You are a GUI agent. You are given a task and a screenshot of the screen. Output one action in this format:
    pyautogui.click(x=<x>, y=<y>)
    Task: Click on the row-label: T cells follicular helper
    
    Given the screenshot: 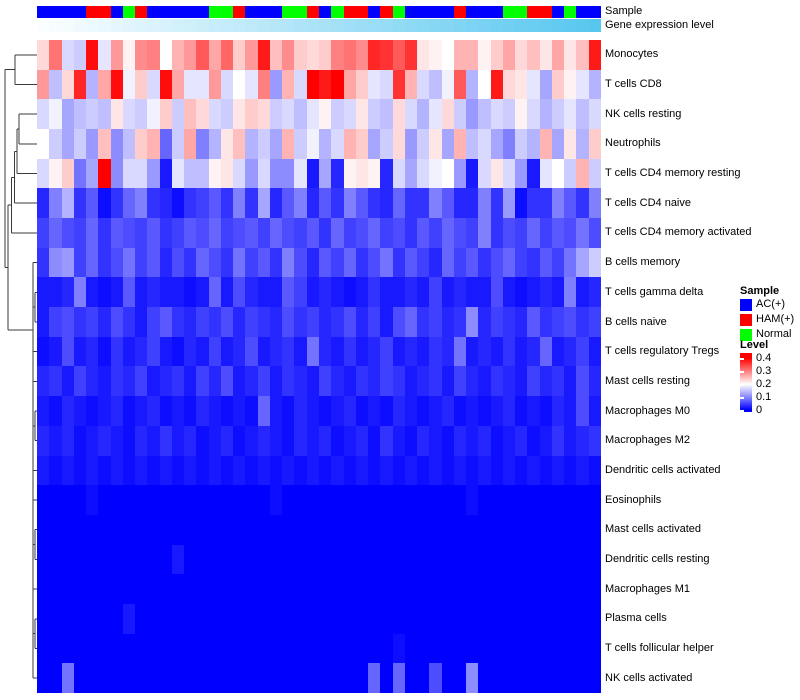 What is the action you would take?
    pyautogui.click(x=659, y=648)
    